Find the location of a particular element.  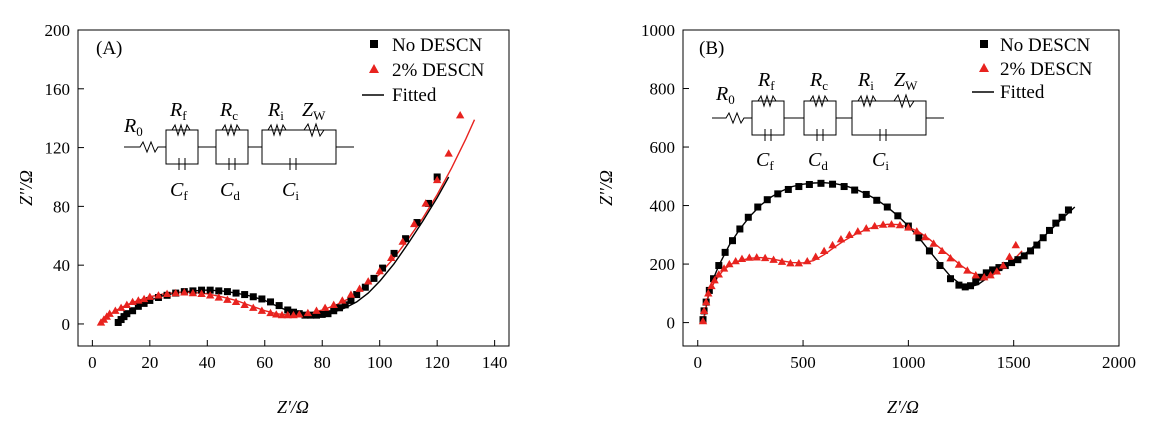

y-tick-label: 400 is located at coordinates (663, 206).